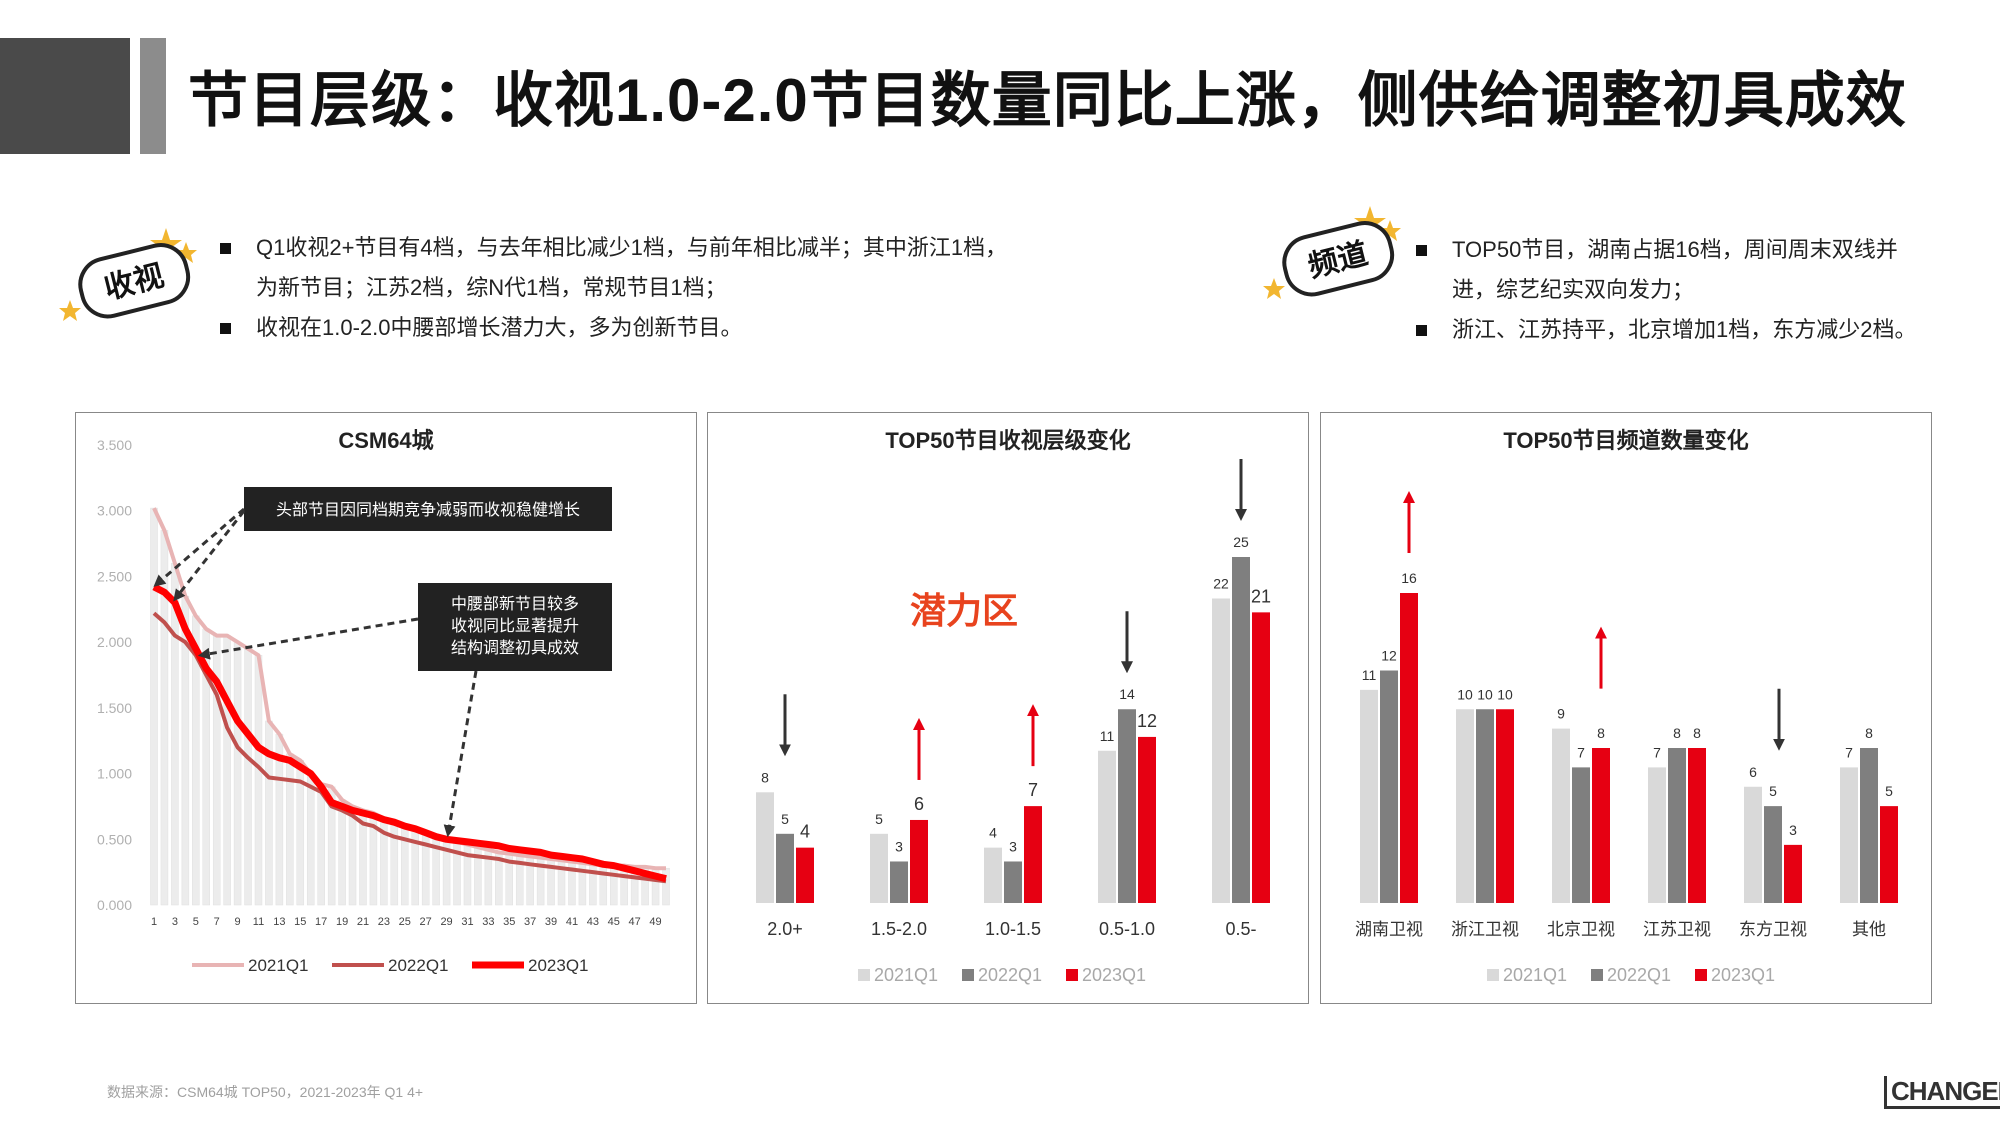 The image size is (2000, 1125). I want to click on x-tick-label: 45, so click(614, 922).